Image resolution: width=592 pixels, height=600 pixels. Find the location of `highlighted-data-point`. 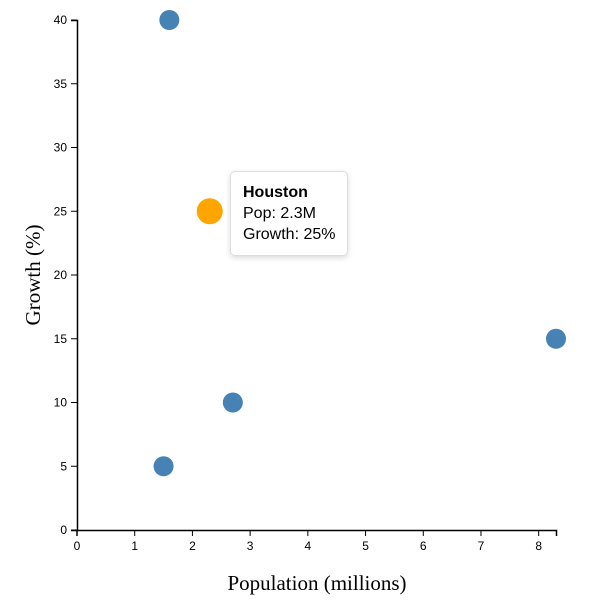

highlighted-data-point is located at coordinates (209, 211).